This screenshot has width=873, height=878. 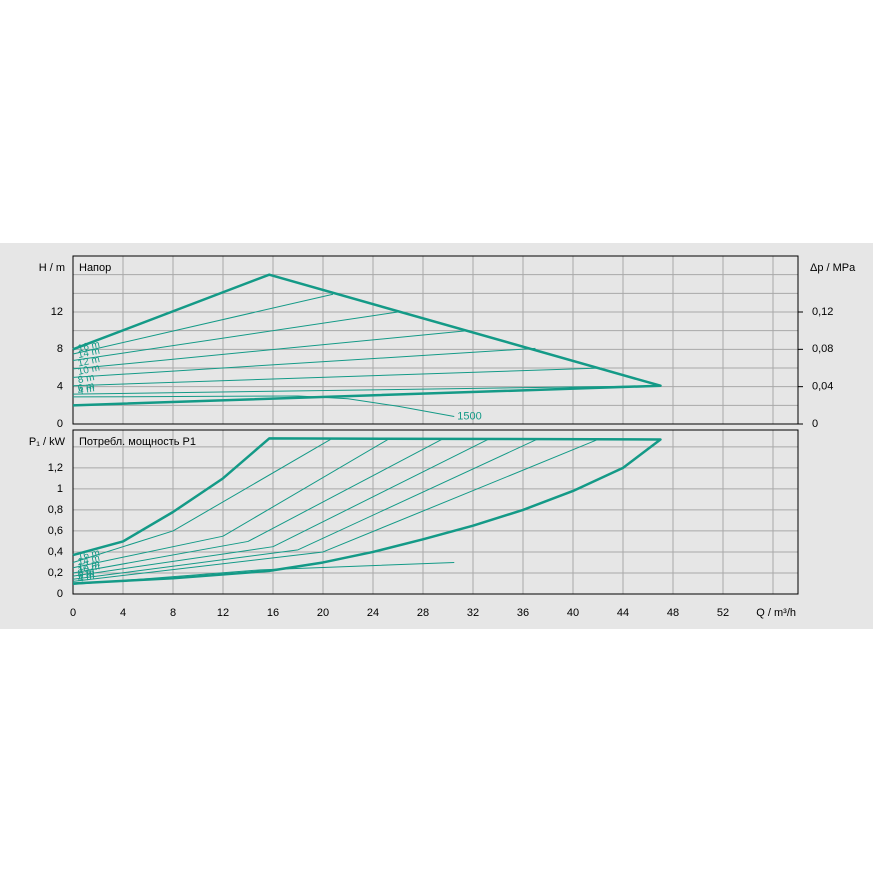 I want to click on y2-tick-label: 0, so click(x=815, y=424).